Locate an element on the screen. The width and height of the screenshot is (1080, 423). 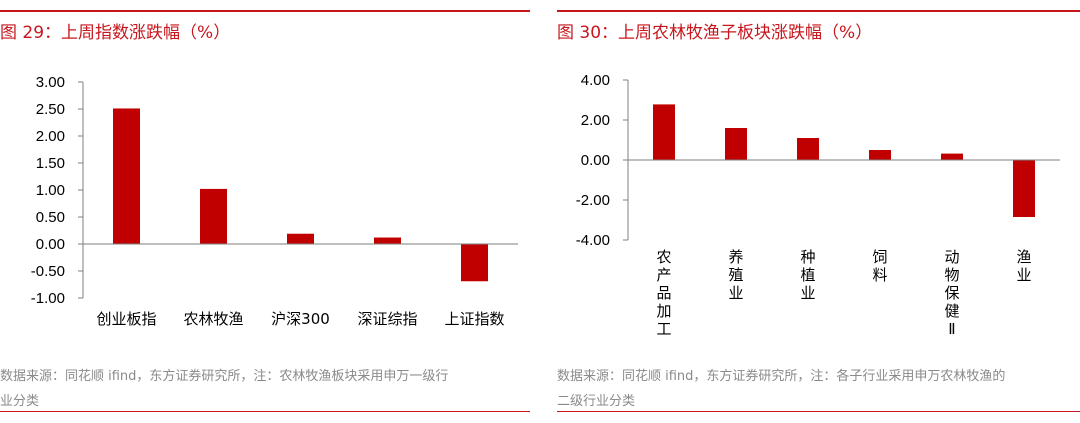
y-tick-label: 4.00 is located at coordinates (595, 80).